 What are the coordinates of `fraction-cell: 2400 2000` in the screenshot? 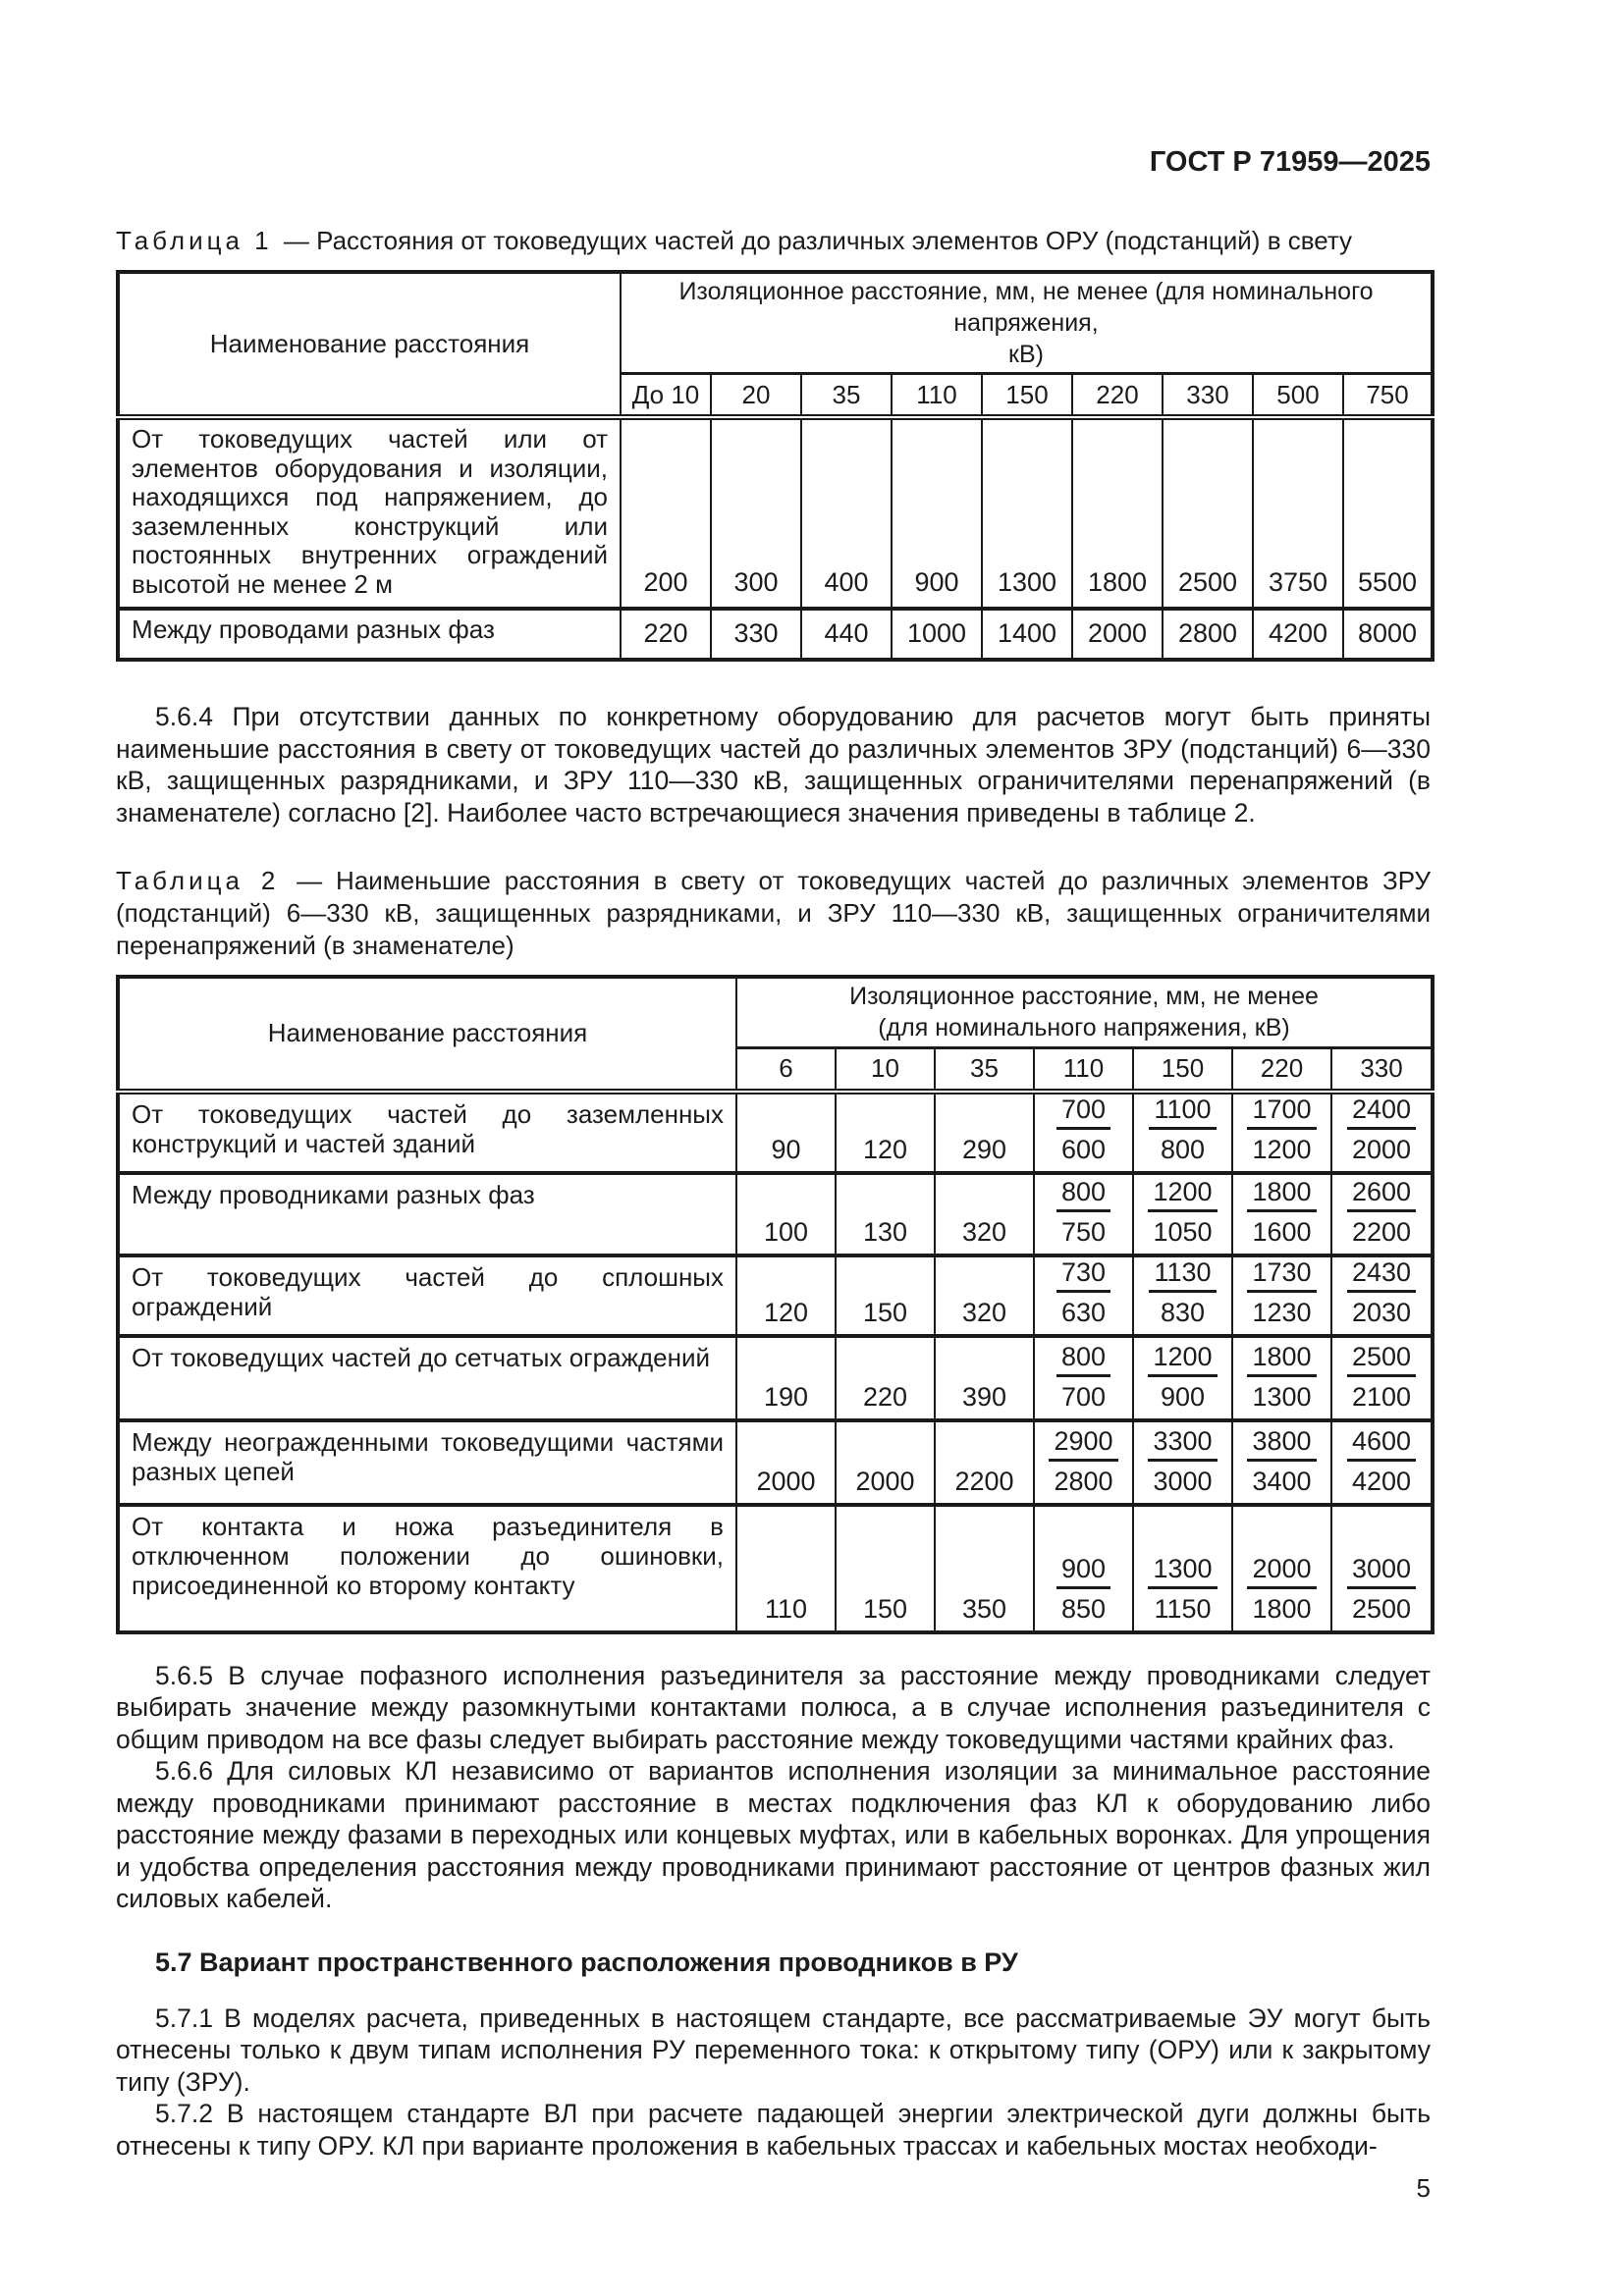 It's located at (1382, 1132).